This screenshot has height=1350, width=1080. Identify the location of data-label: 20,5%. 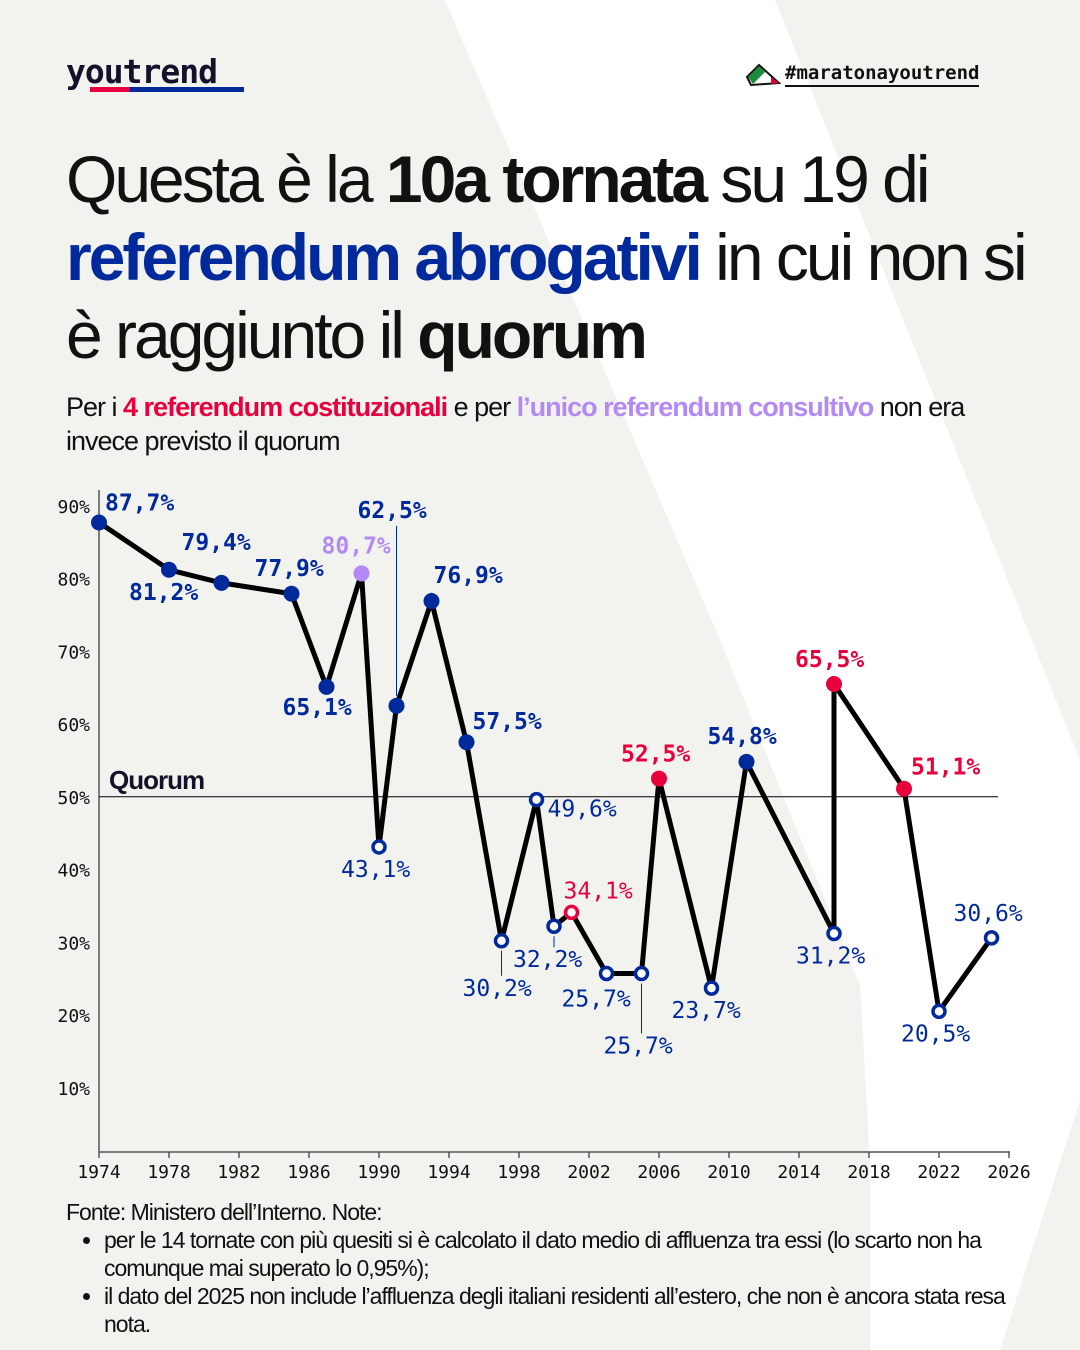
(935, 1034).